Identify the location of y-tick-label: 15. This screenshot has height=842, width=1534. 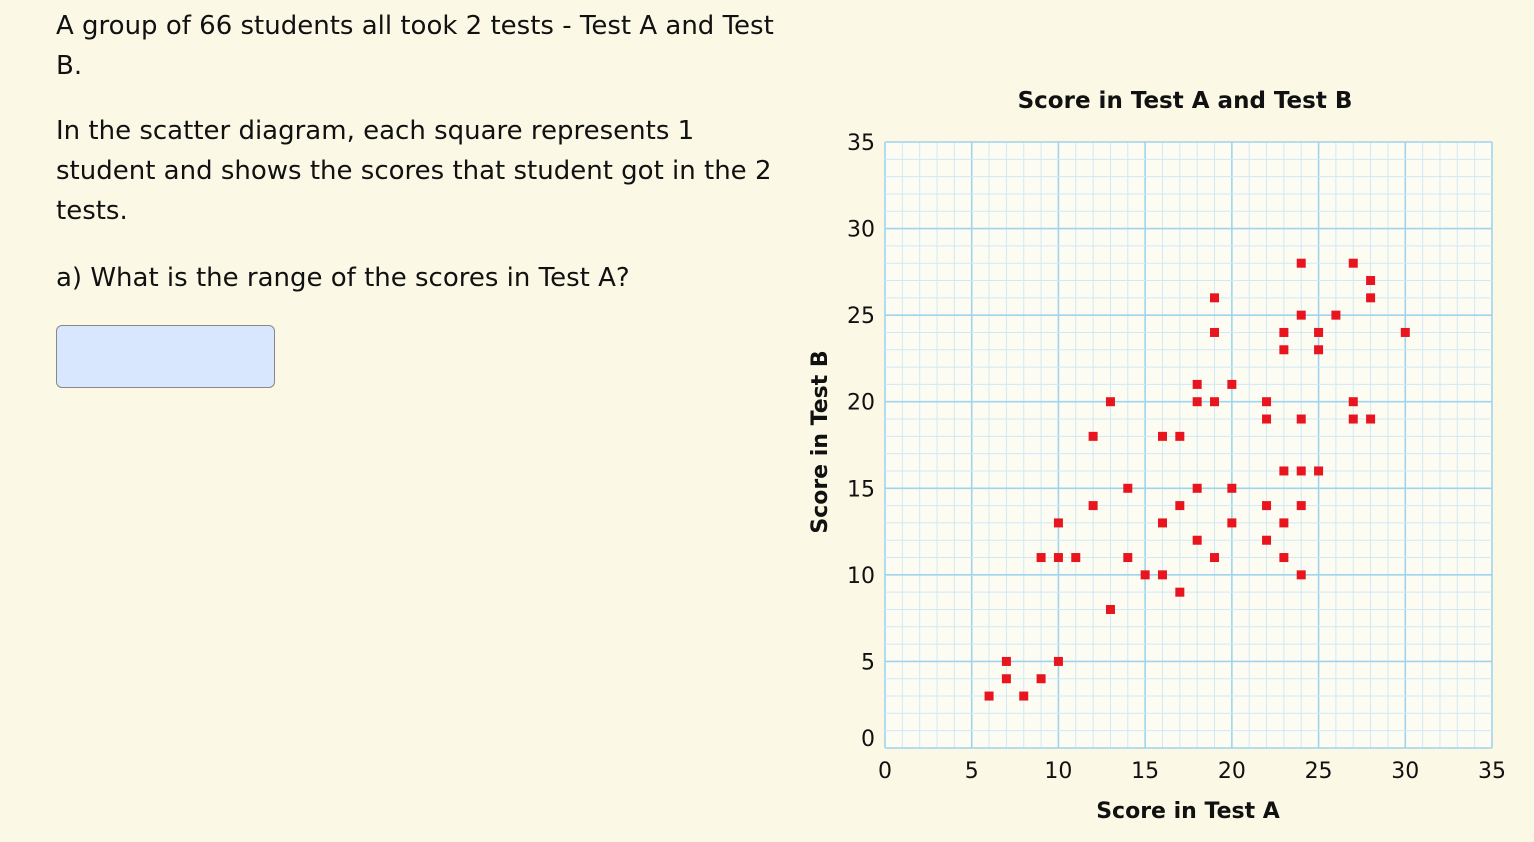
(861, 489).